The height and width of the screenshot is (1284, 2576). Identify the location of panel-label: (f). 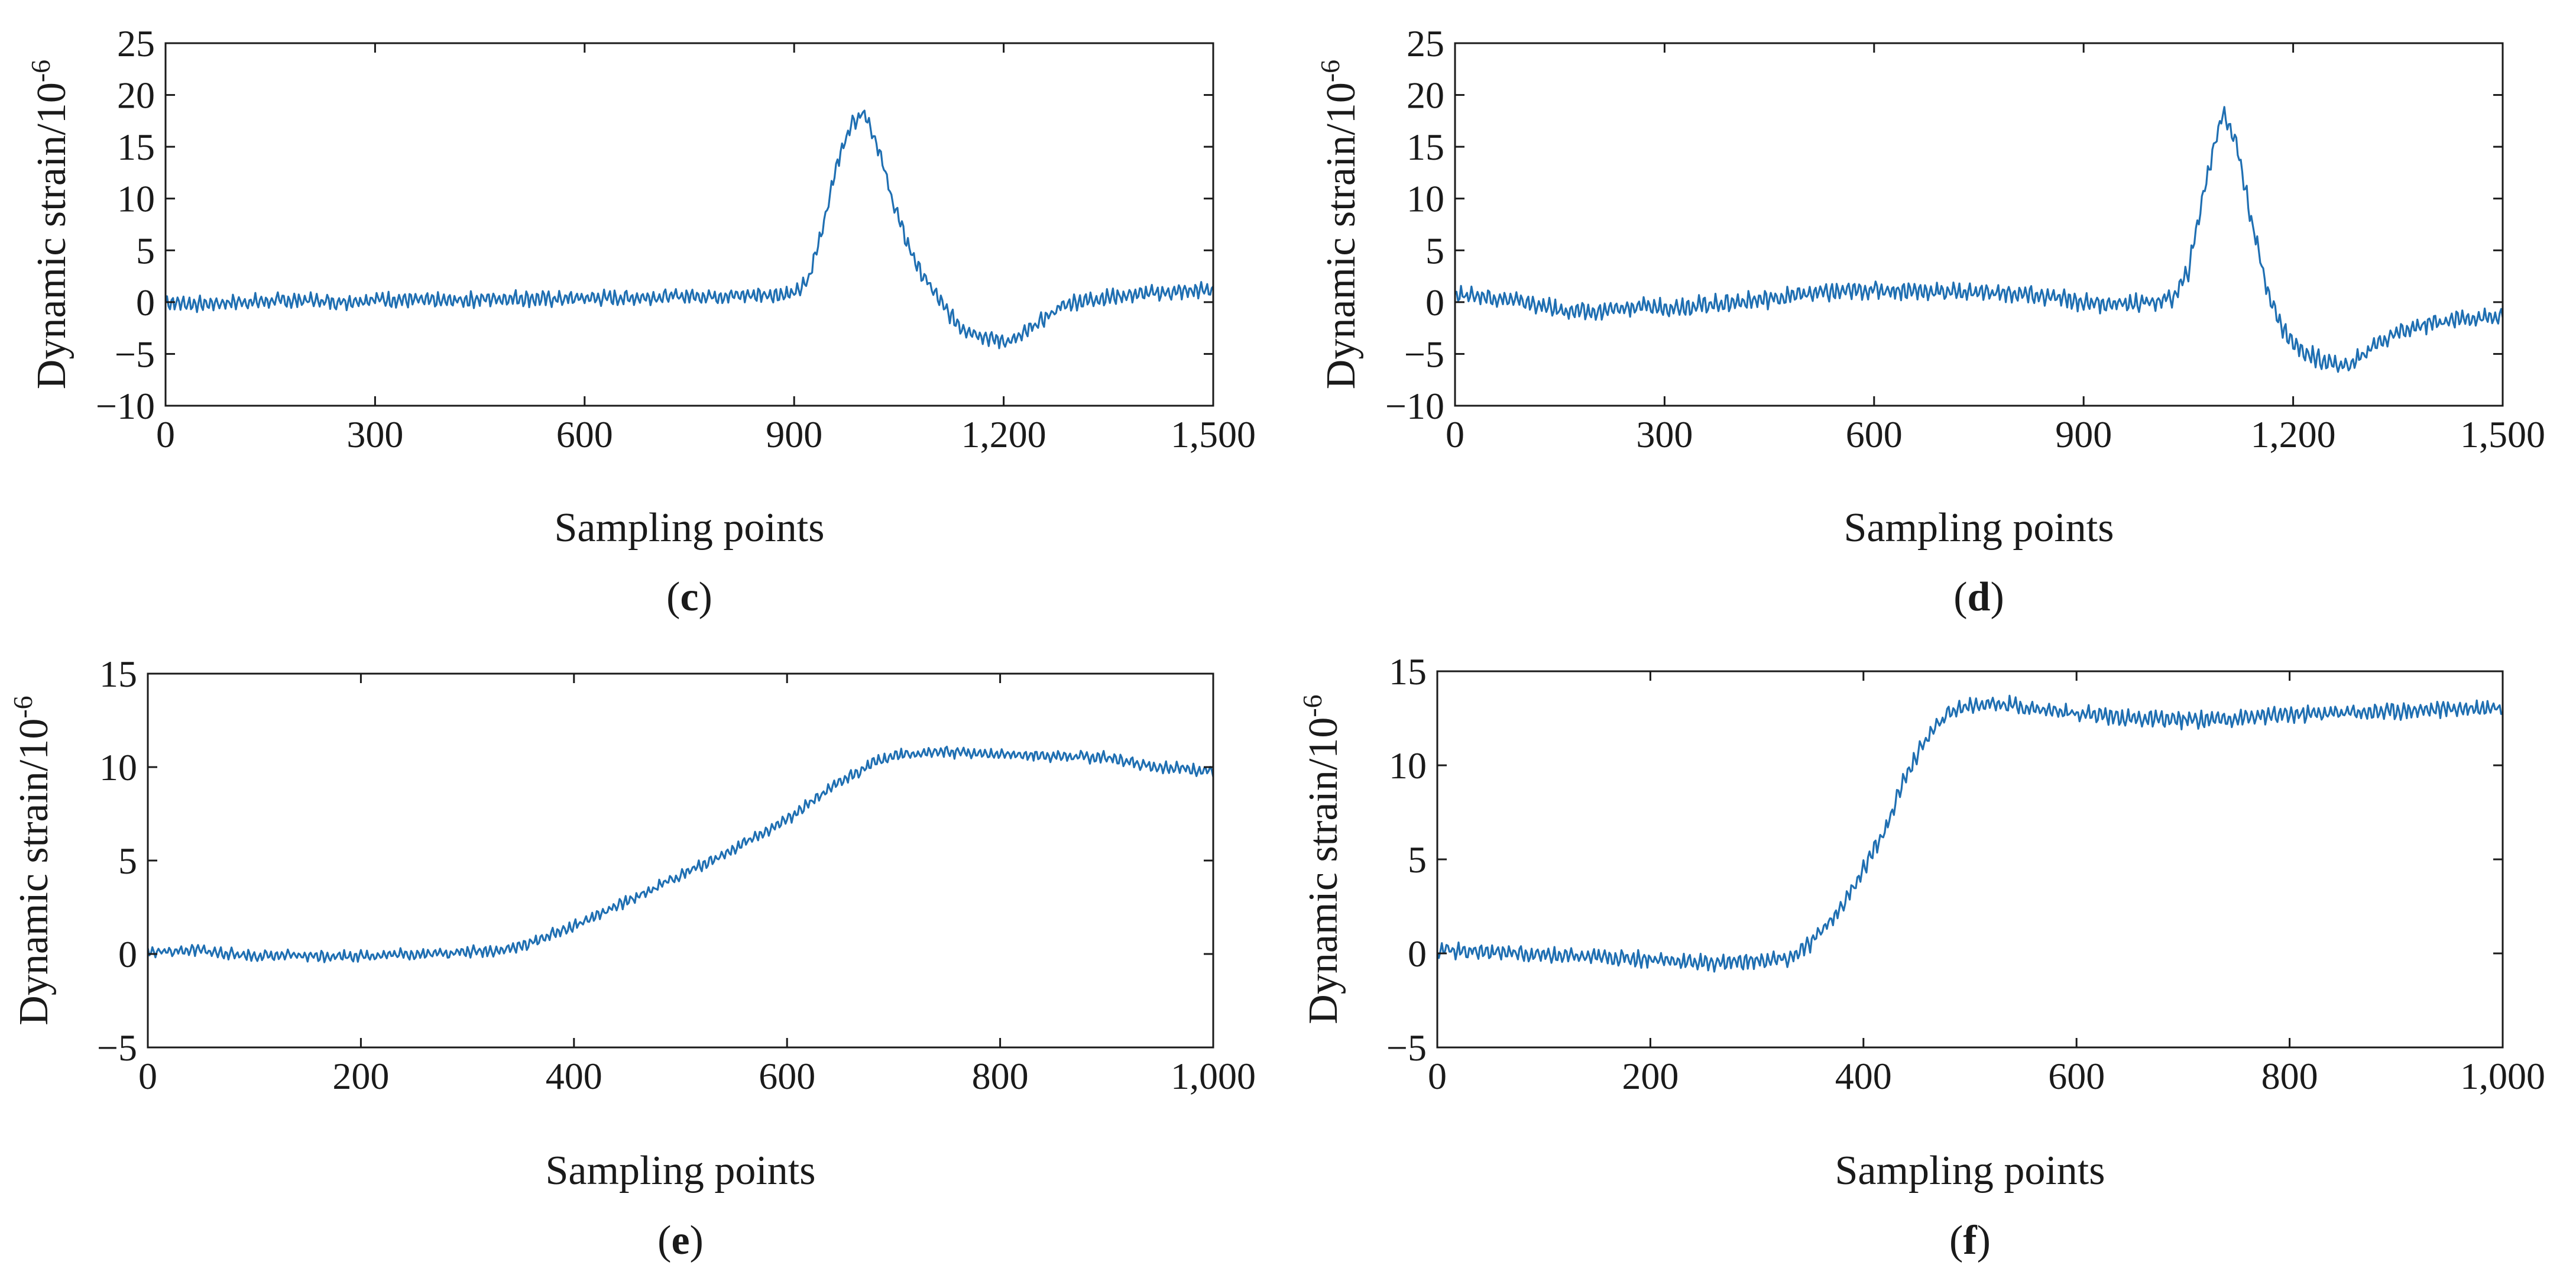
(1970, 1240).